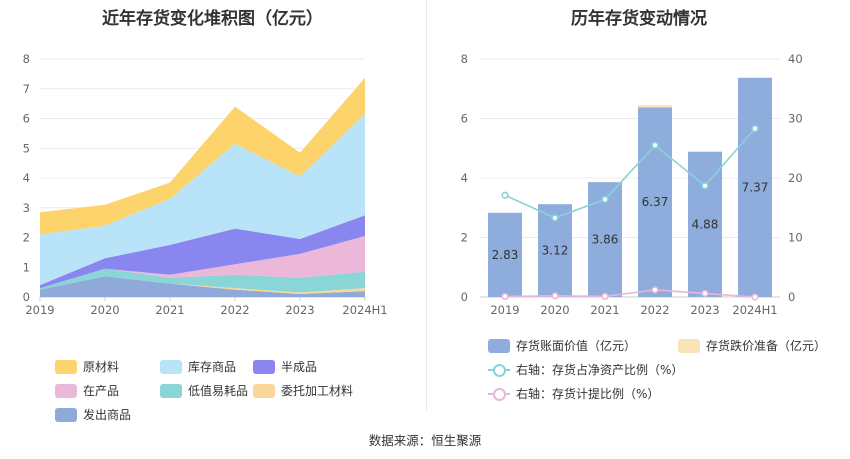 The height and width of the screenshot is (459, 850). I want to click on legend-label: 库存商品, so click(212, 367).